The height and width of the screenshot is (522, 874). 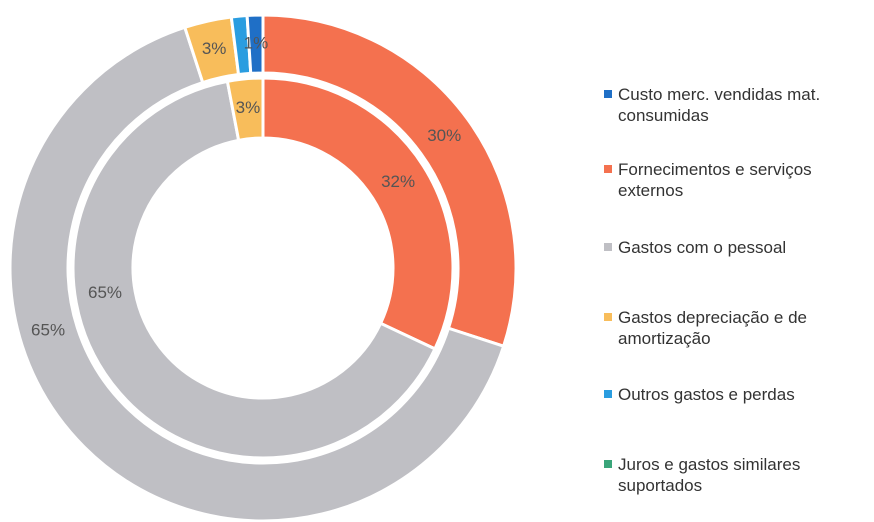 I want to click on legend-line: Gastos com o pessoal, so click(x=702, y=247).